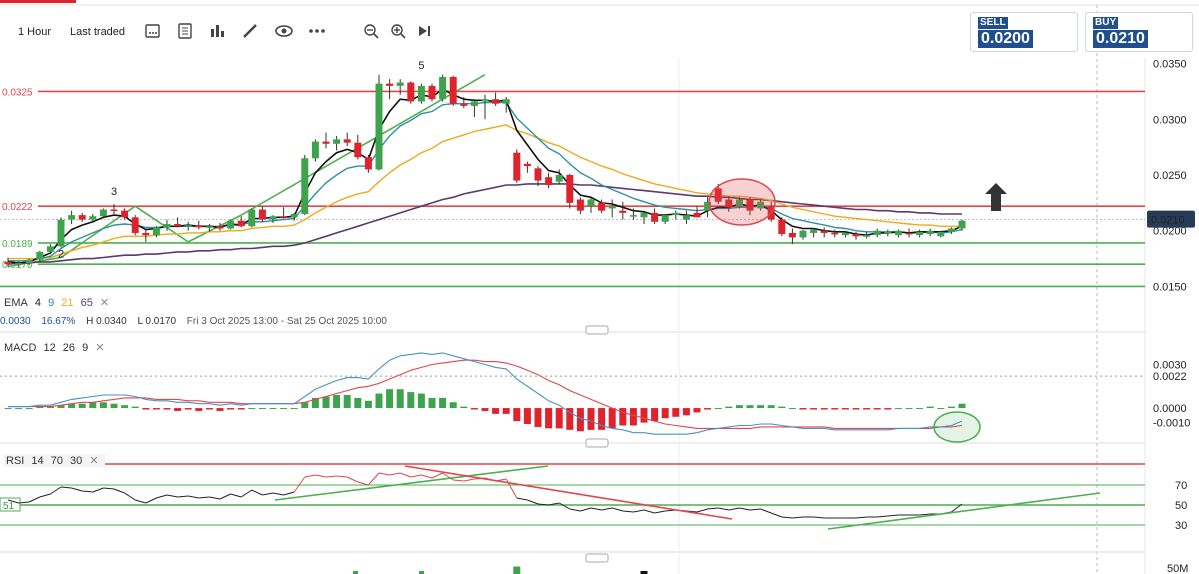 The width and height of the screenshot is (1199, 574). Describe the element at coordinates (61, 254) in the screenshot. I see `wave-label: 2` at that location.